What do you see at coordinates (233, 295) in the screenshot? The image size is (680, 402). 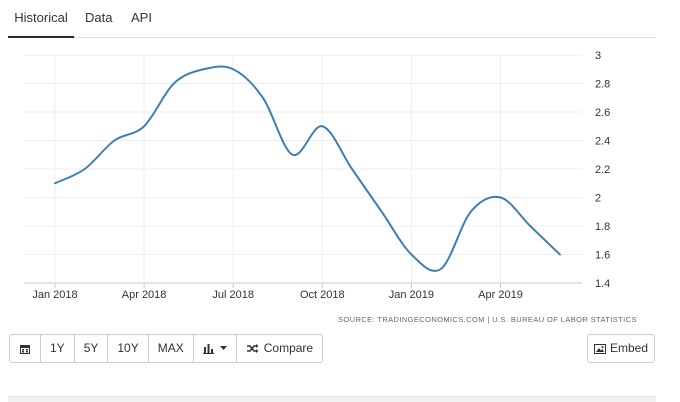 I see `x-tick-label: Jul 2018` at bounding box center [233, 295].